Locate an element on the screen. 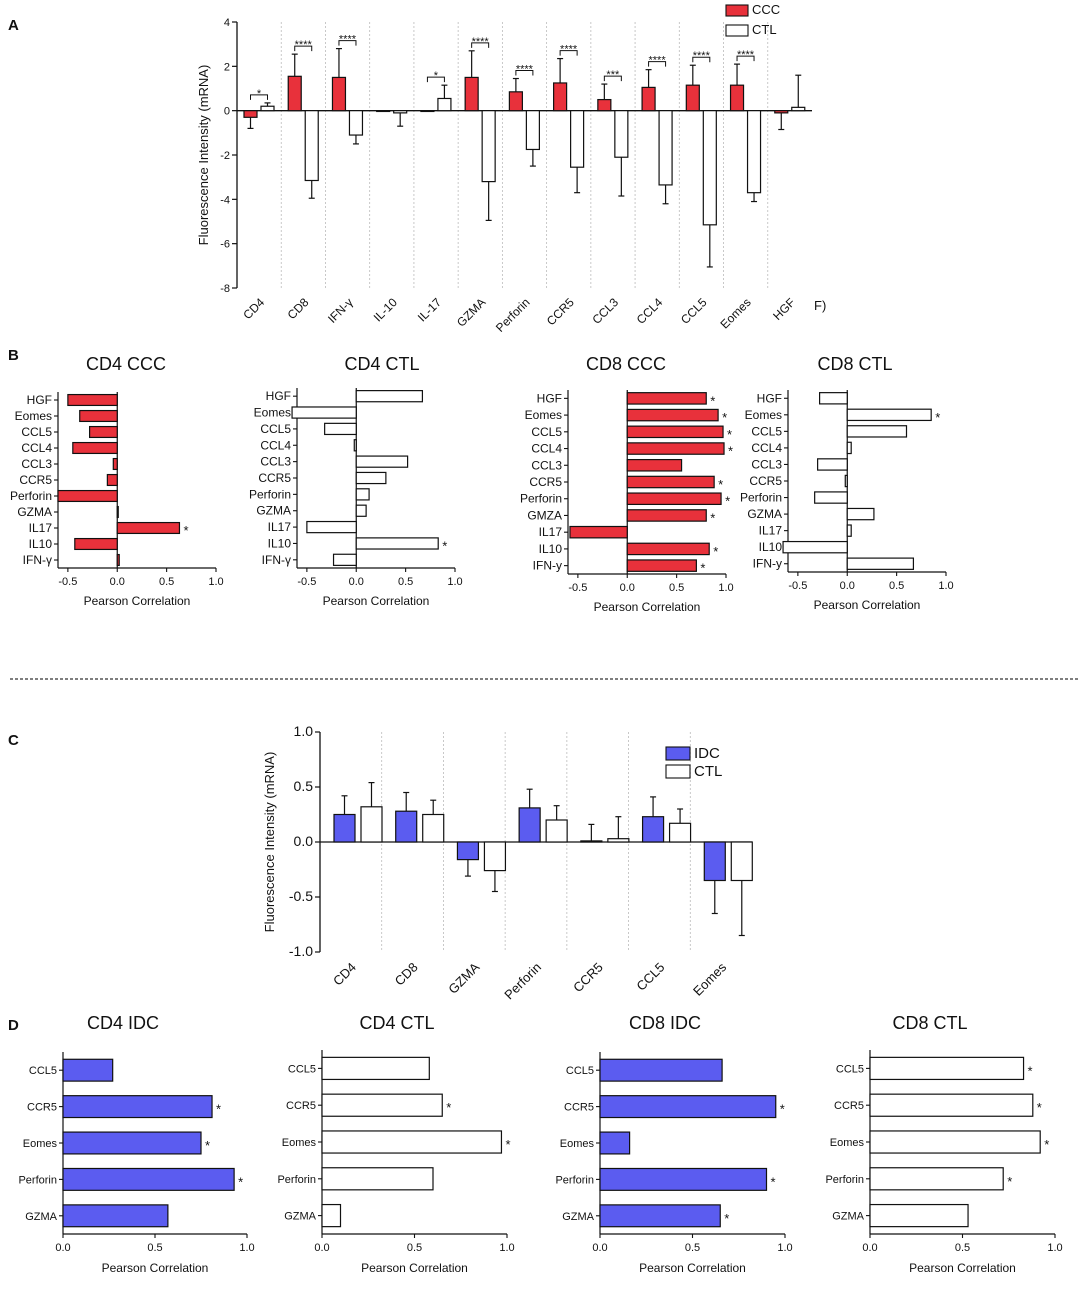  y-tick-label: 0.0 is located at coordinates (304, 841).